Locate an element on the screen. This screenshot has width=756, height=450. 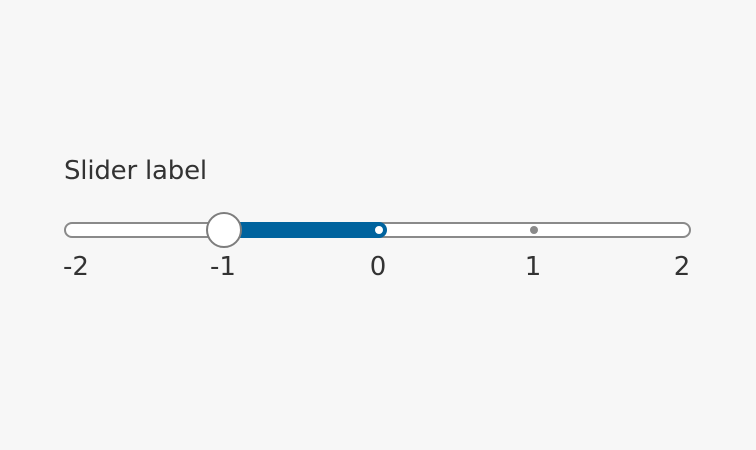
tick-label: -2 is located at coordinates (76, 267).